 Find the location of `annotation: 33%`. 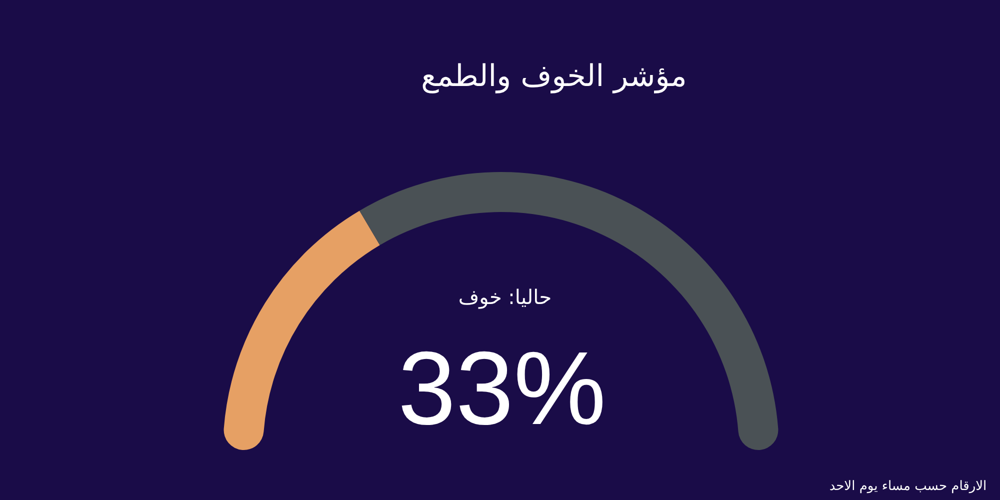

annotation: 33% is located at coordinates (502, 389).